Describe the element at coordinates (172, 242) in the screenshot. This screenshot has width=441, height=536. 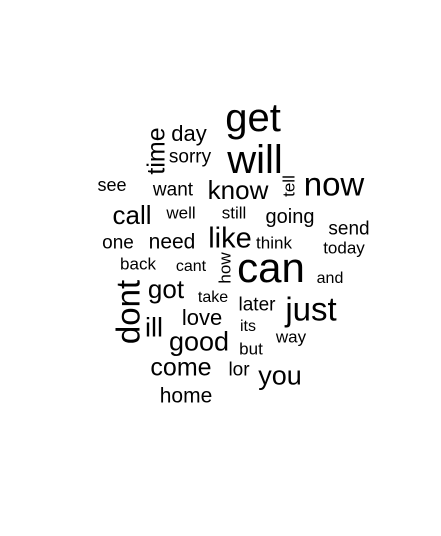
I see `word-need: need` at that location.